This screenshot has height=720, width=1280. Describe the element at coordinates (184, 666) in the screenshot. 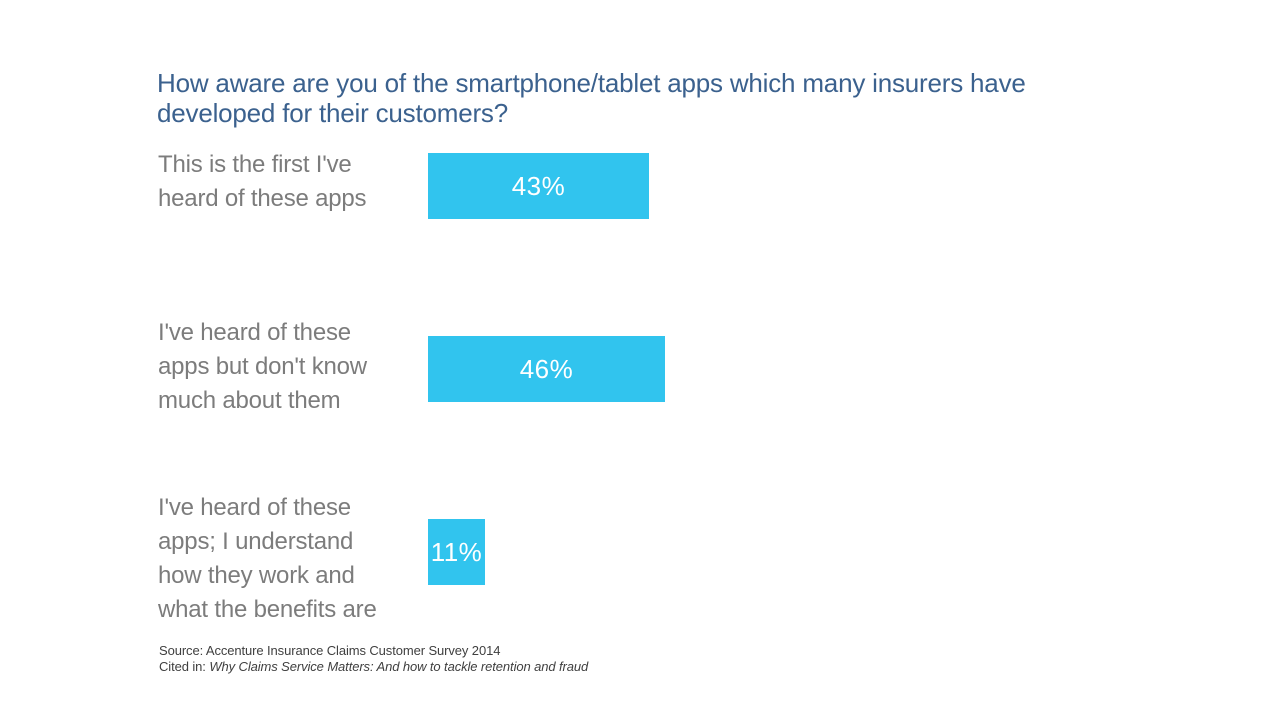

I see `cited-prefix: Cited in:` at that location.